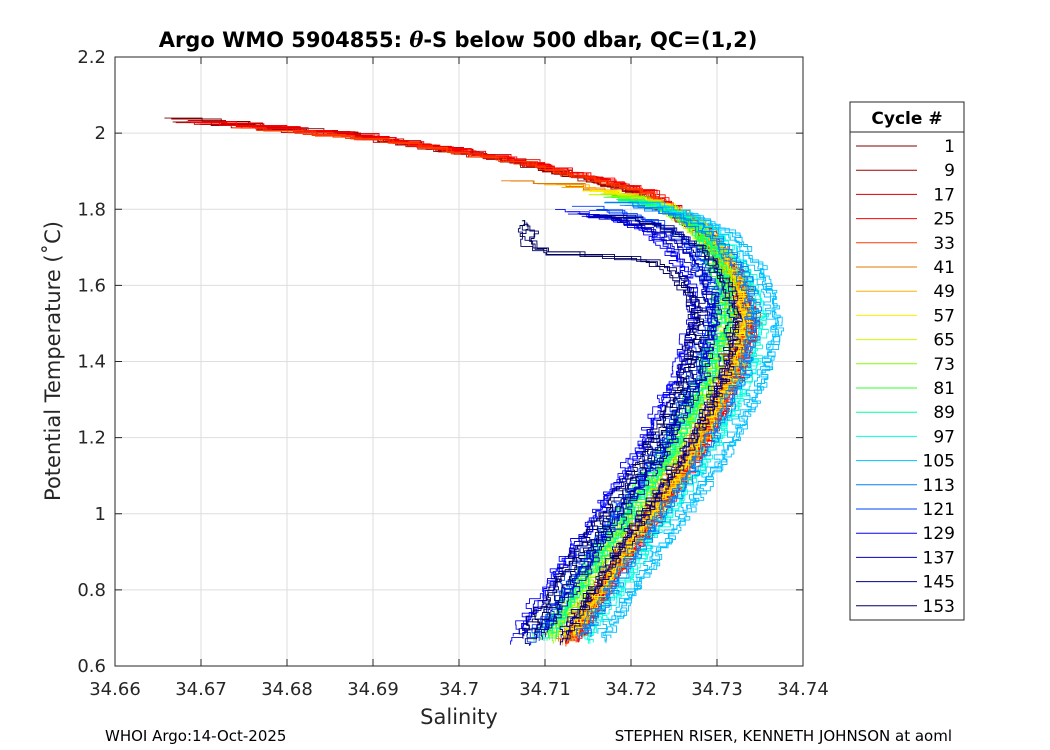 The width and height of the screenshot is (1050, 750). What do you see at coordinates (284, 40) in the screenshot?
I see `chart-title-prefix: Argo WMO 5904855:` at bounding box center [284, 40].